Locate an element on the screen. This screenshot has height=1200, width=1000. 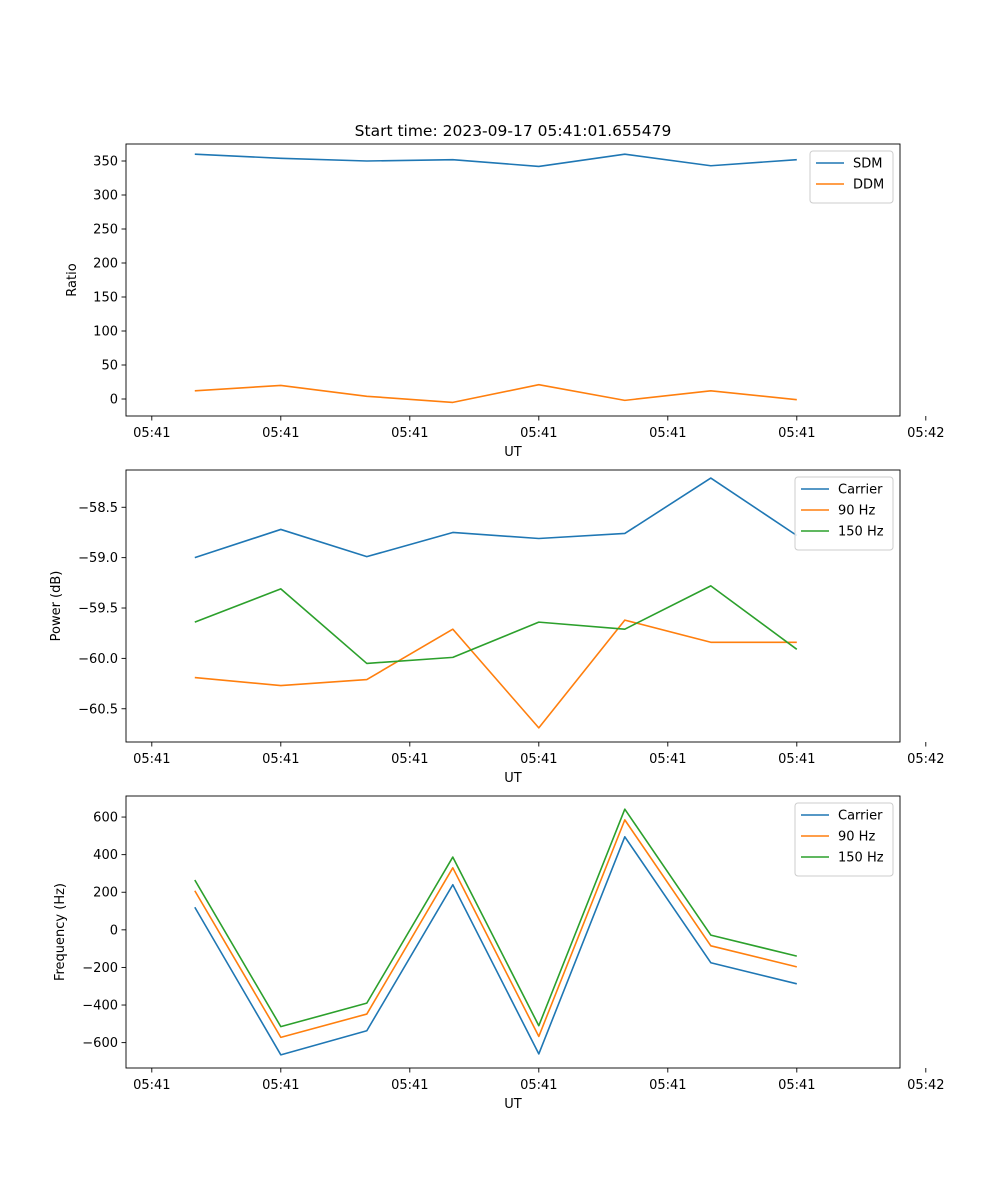
legend-label: SDM is located at coordinates (867, 164).